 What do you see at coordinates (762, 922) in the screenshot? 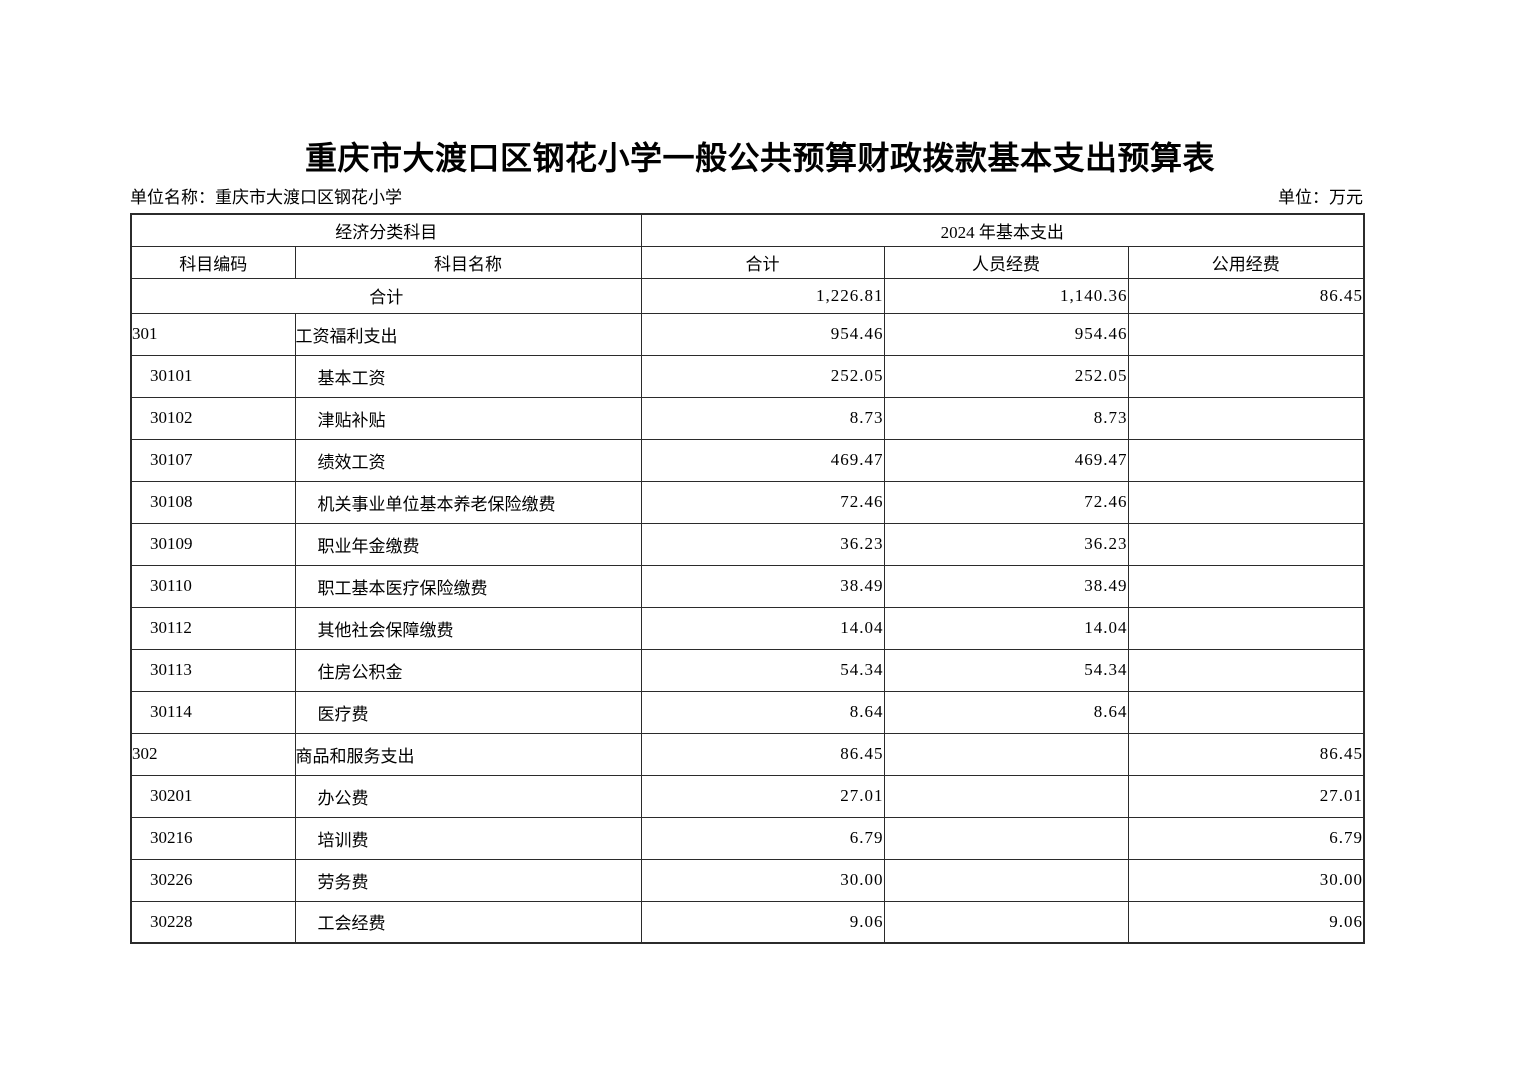
I see `total-value-cell: 9.06` at bounding box center [762, 922].